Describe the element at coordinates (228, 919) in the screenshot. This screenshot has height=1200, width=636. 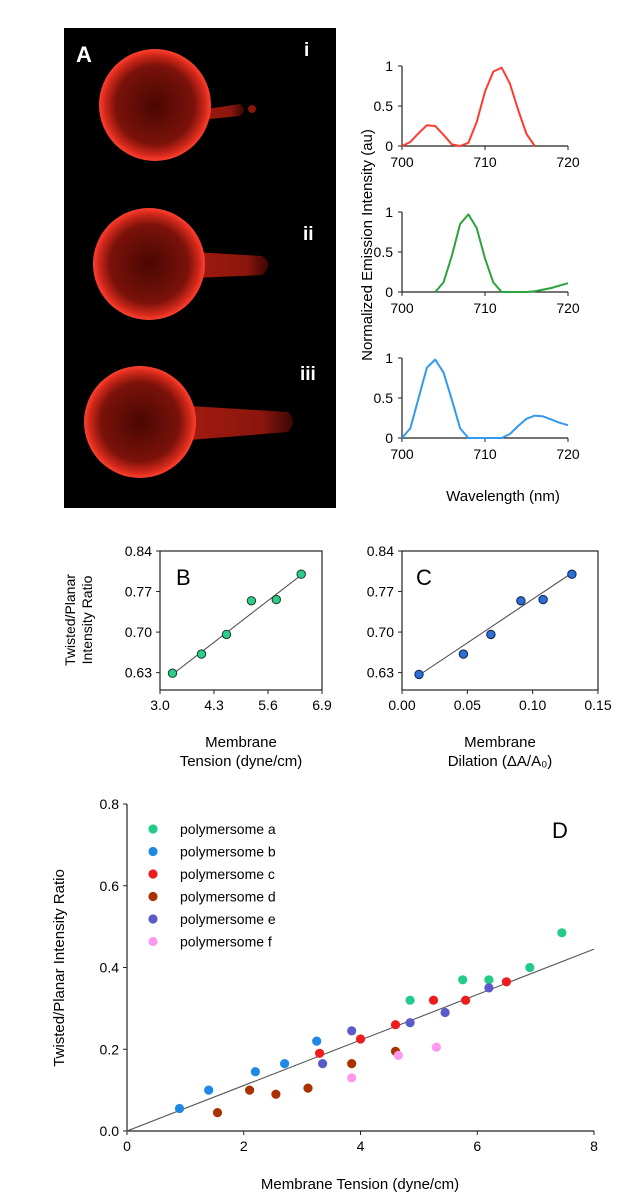
I see `legend-label: polymersome e` at that location.